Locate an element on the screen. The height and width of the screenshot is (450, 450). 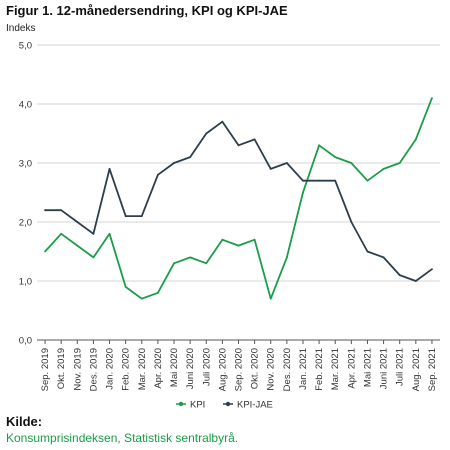
y-tick-label: 4,0 is located at coordinates (25, 105).